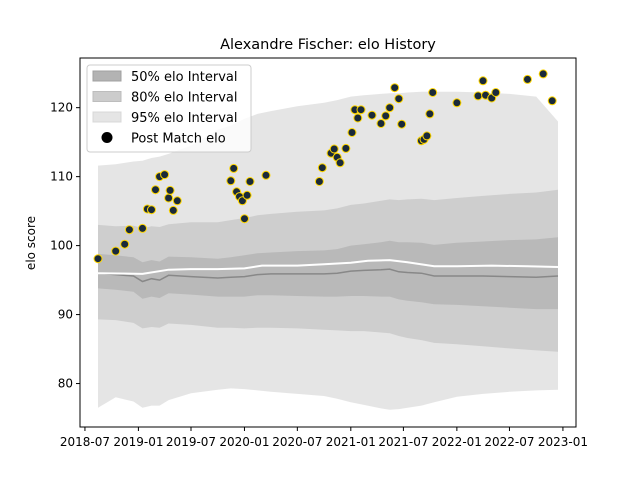 The width and height of the screenshot is (640, 480). Describe the element at coordinates (178, 139) in the screenshot. I see `legend-label: Post Match elo` at that location.